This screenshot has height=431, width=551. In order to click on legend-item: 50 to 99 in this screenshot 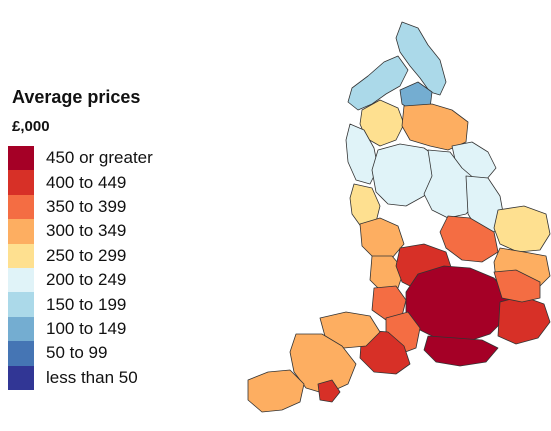, I will do `click(108, 353)`.